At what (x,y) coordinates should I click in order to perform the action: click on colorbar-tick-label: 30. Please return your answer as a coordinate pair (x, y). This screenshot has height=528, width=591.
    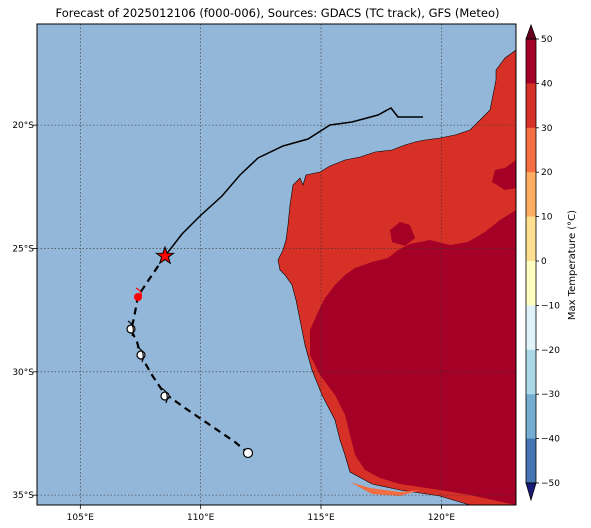
    Looking at the image, I should click on (547, 129).